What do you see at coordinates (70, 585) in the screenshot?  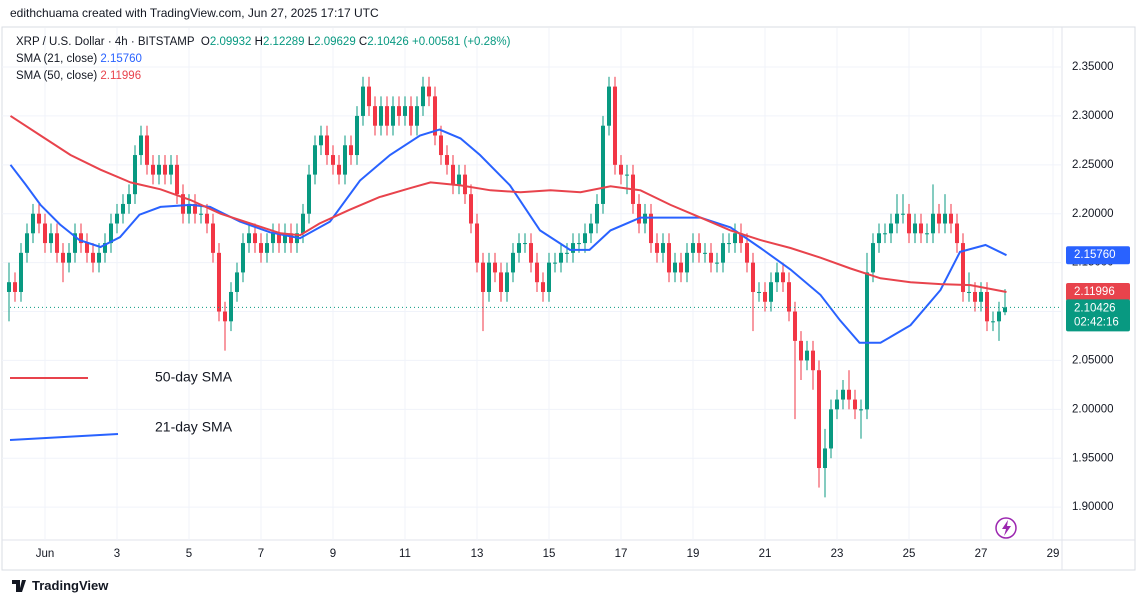 I see `brand: TradingView` at bounding box center [70, 585].